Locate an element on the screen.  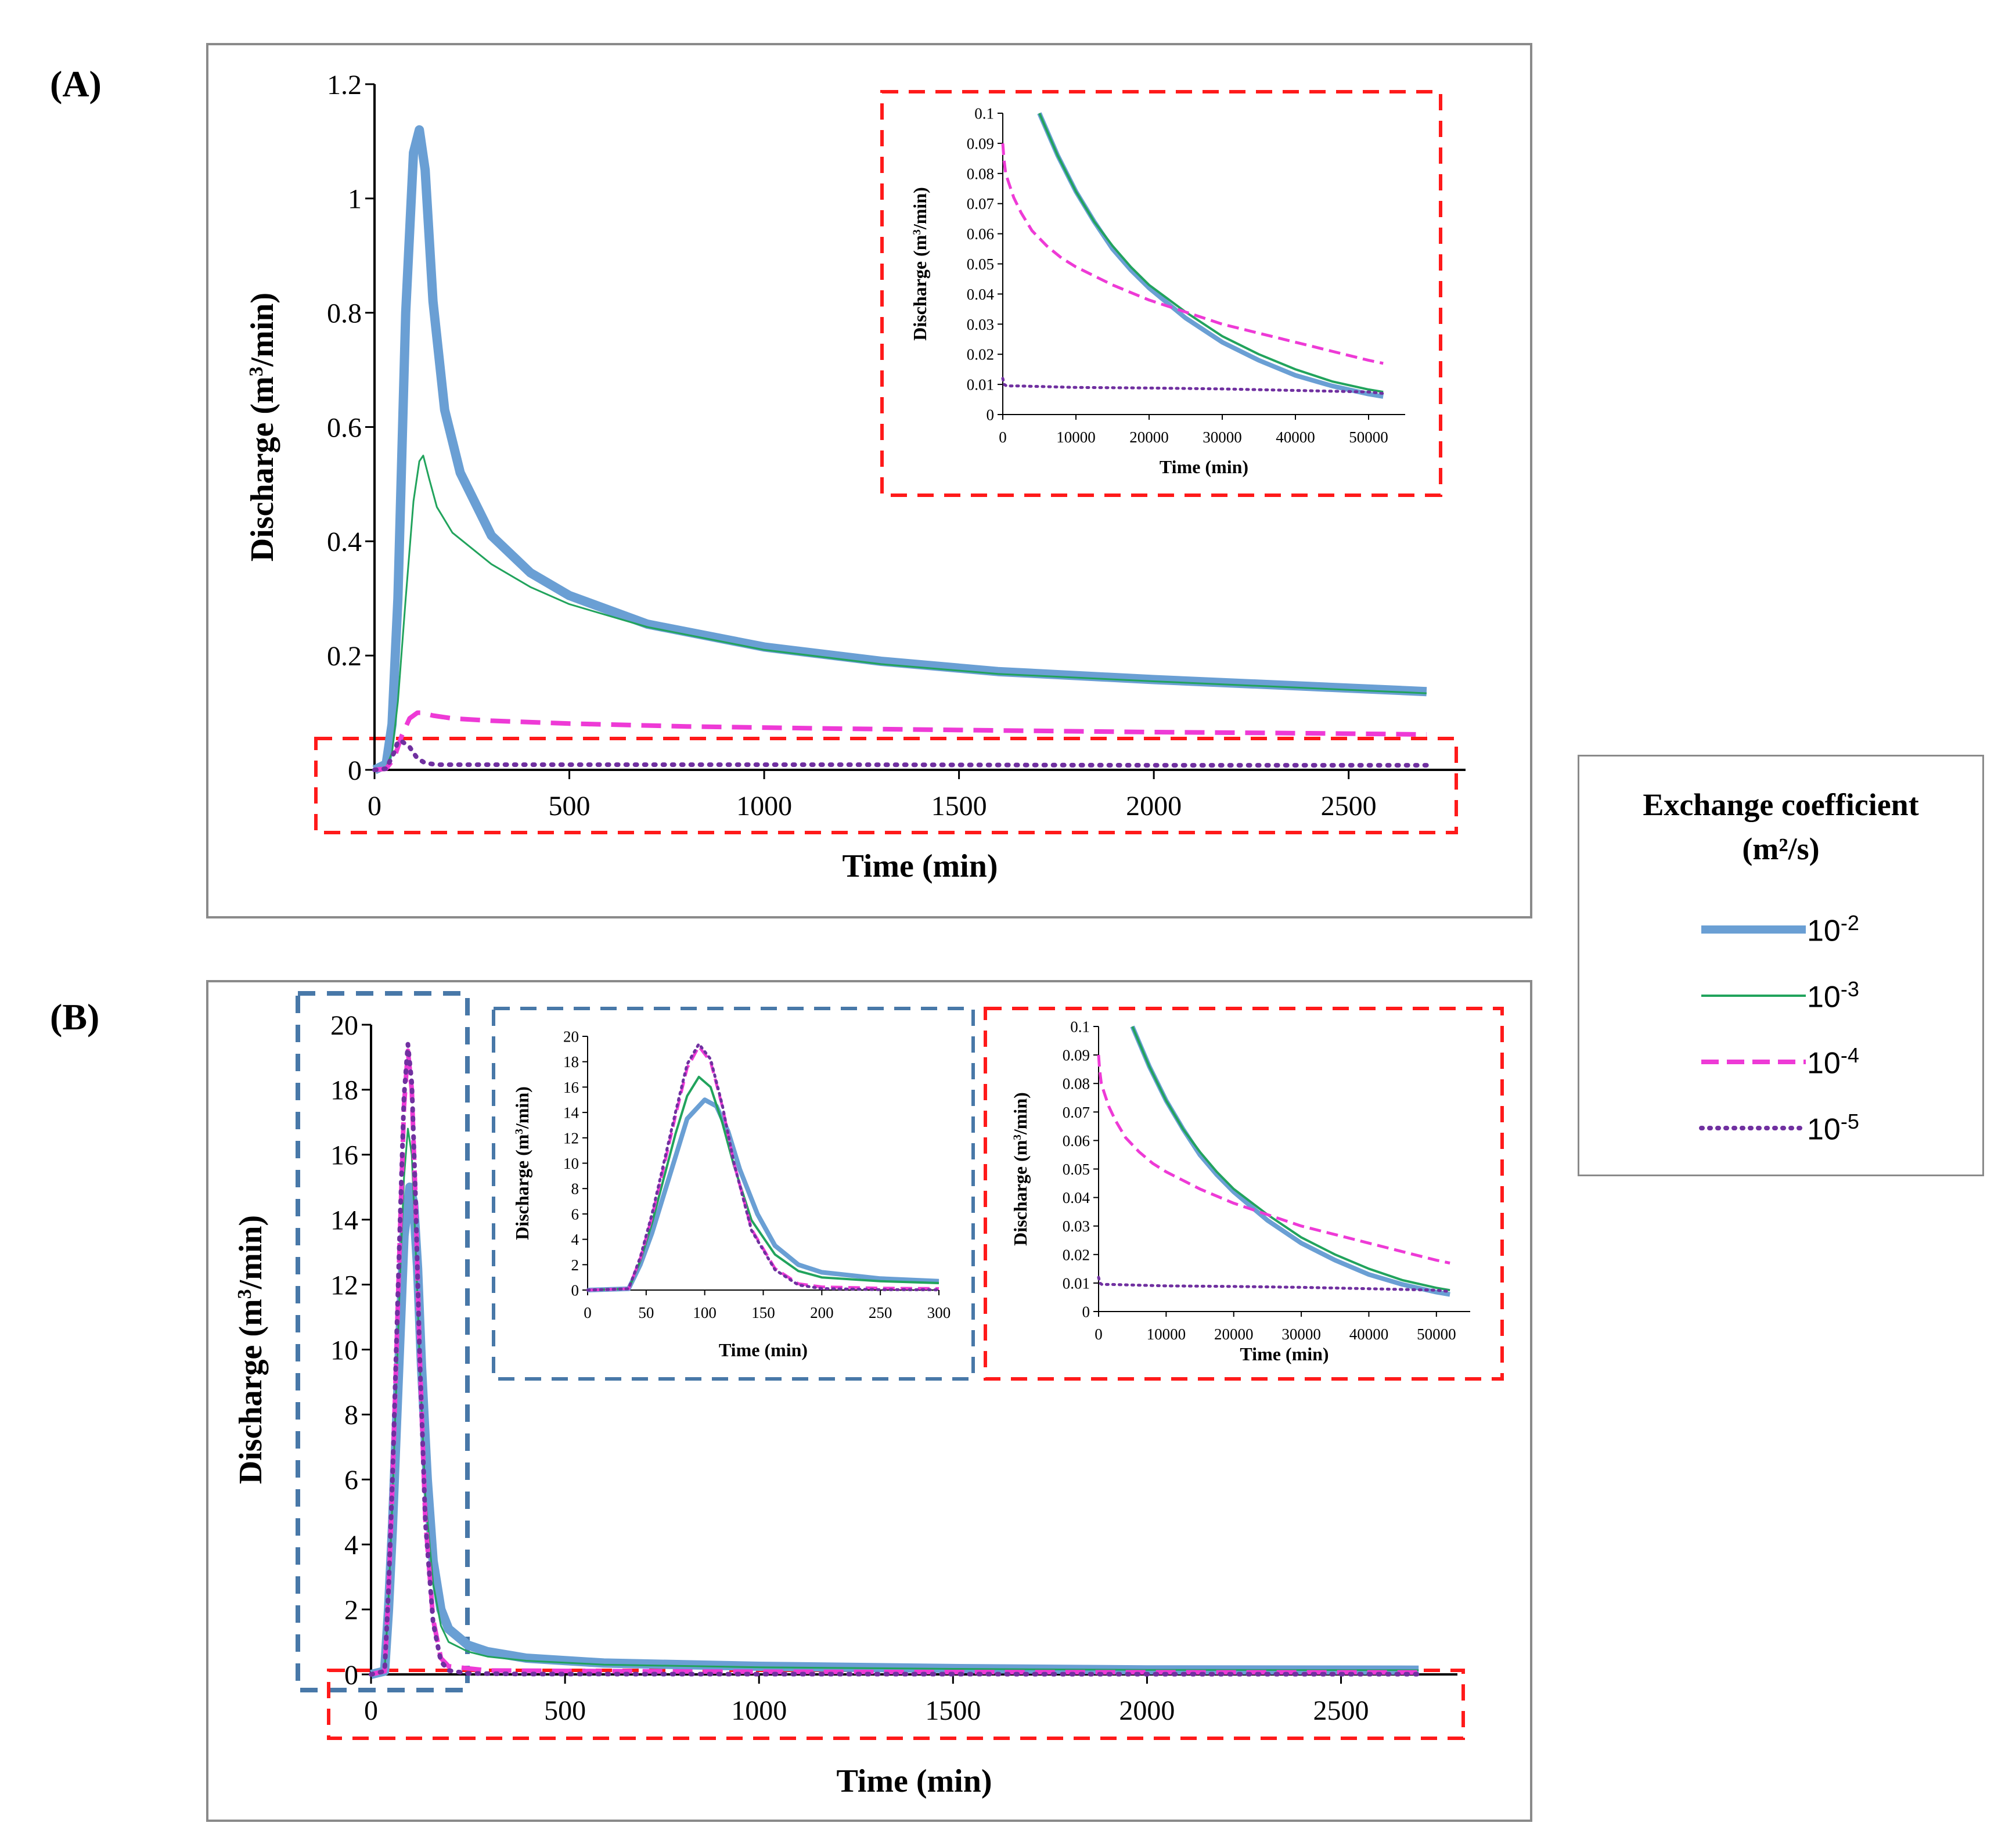
y-tick-label: 2 is located at coordinates (351, 1610).